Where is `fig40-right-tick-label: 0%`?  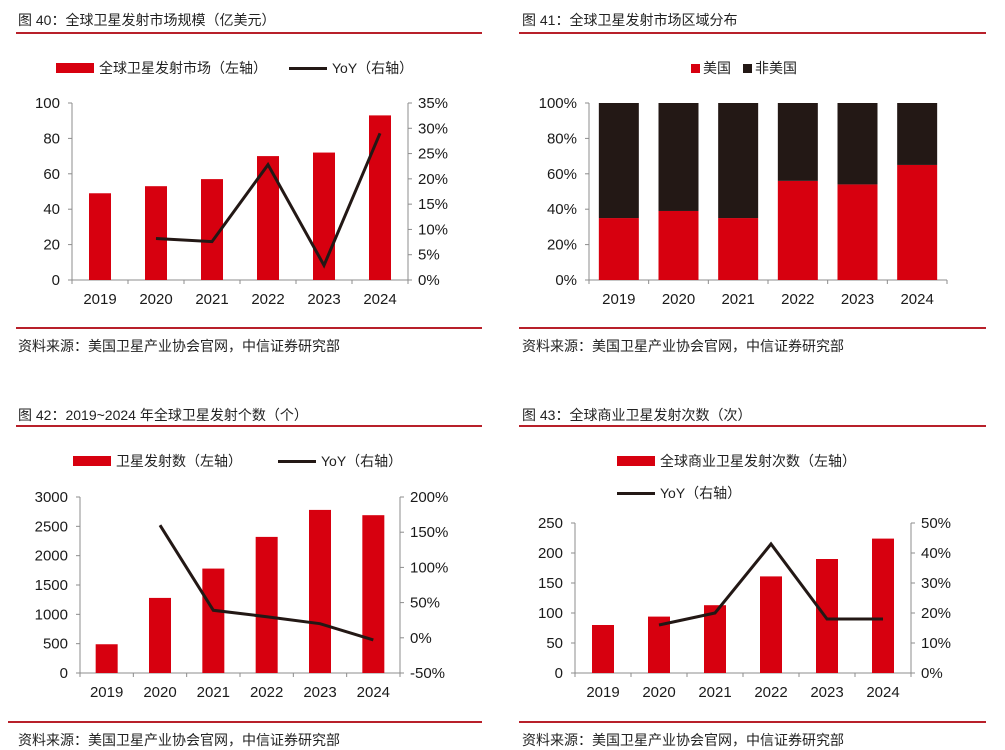
fig40-right-tick-label: 0% is located at coordinates (429, 280).